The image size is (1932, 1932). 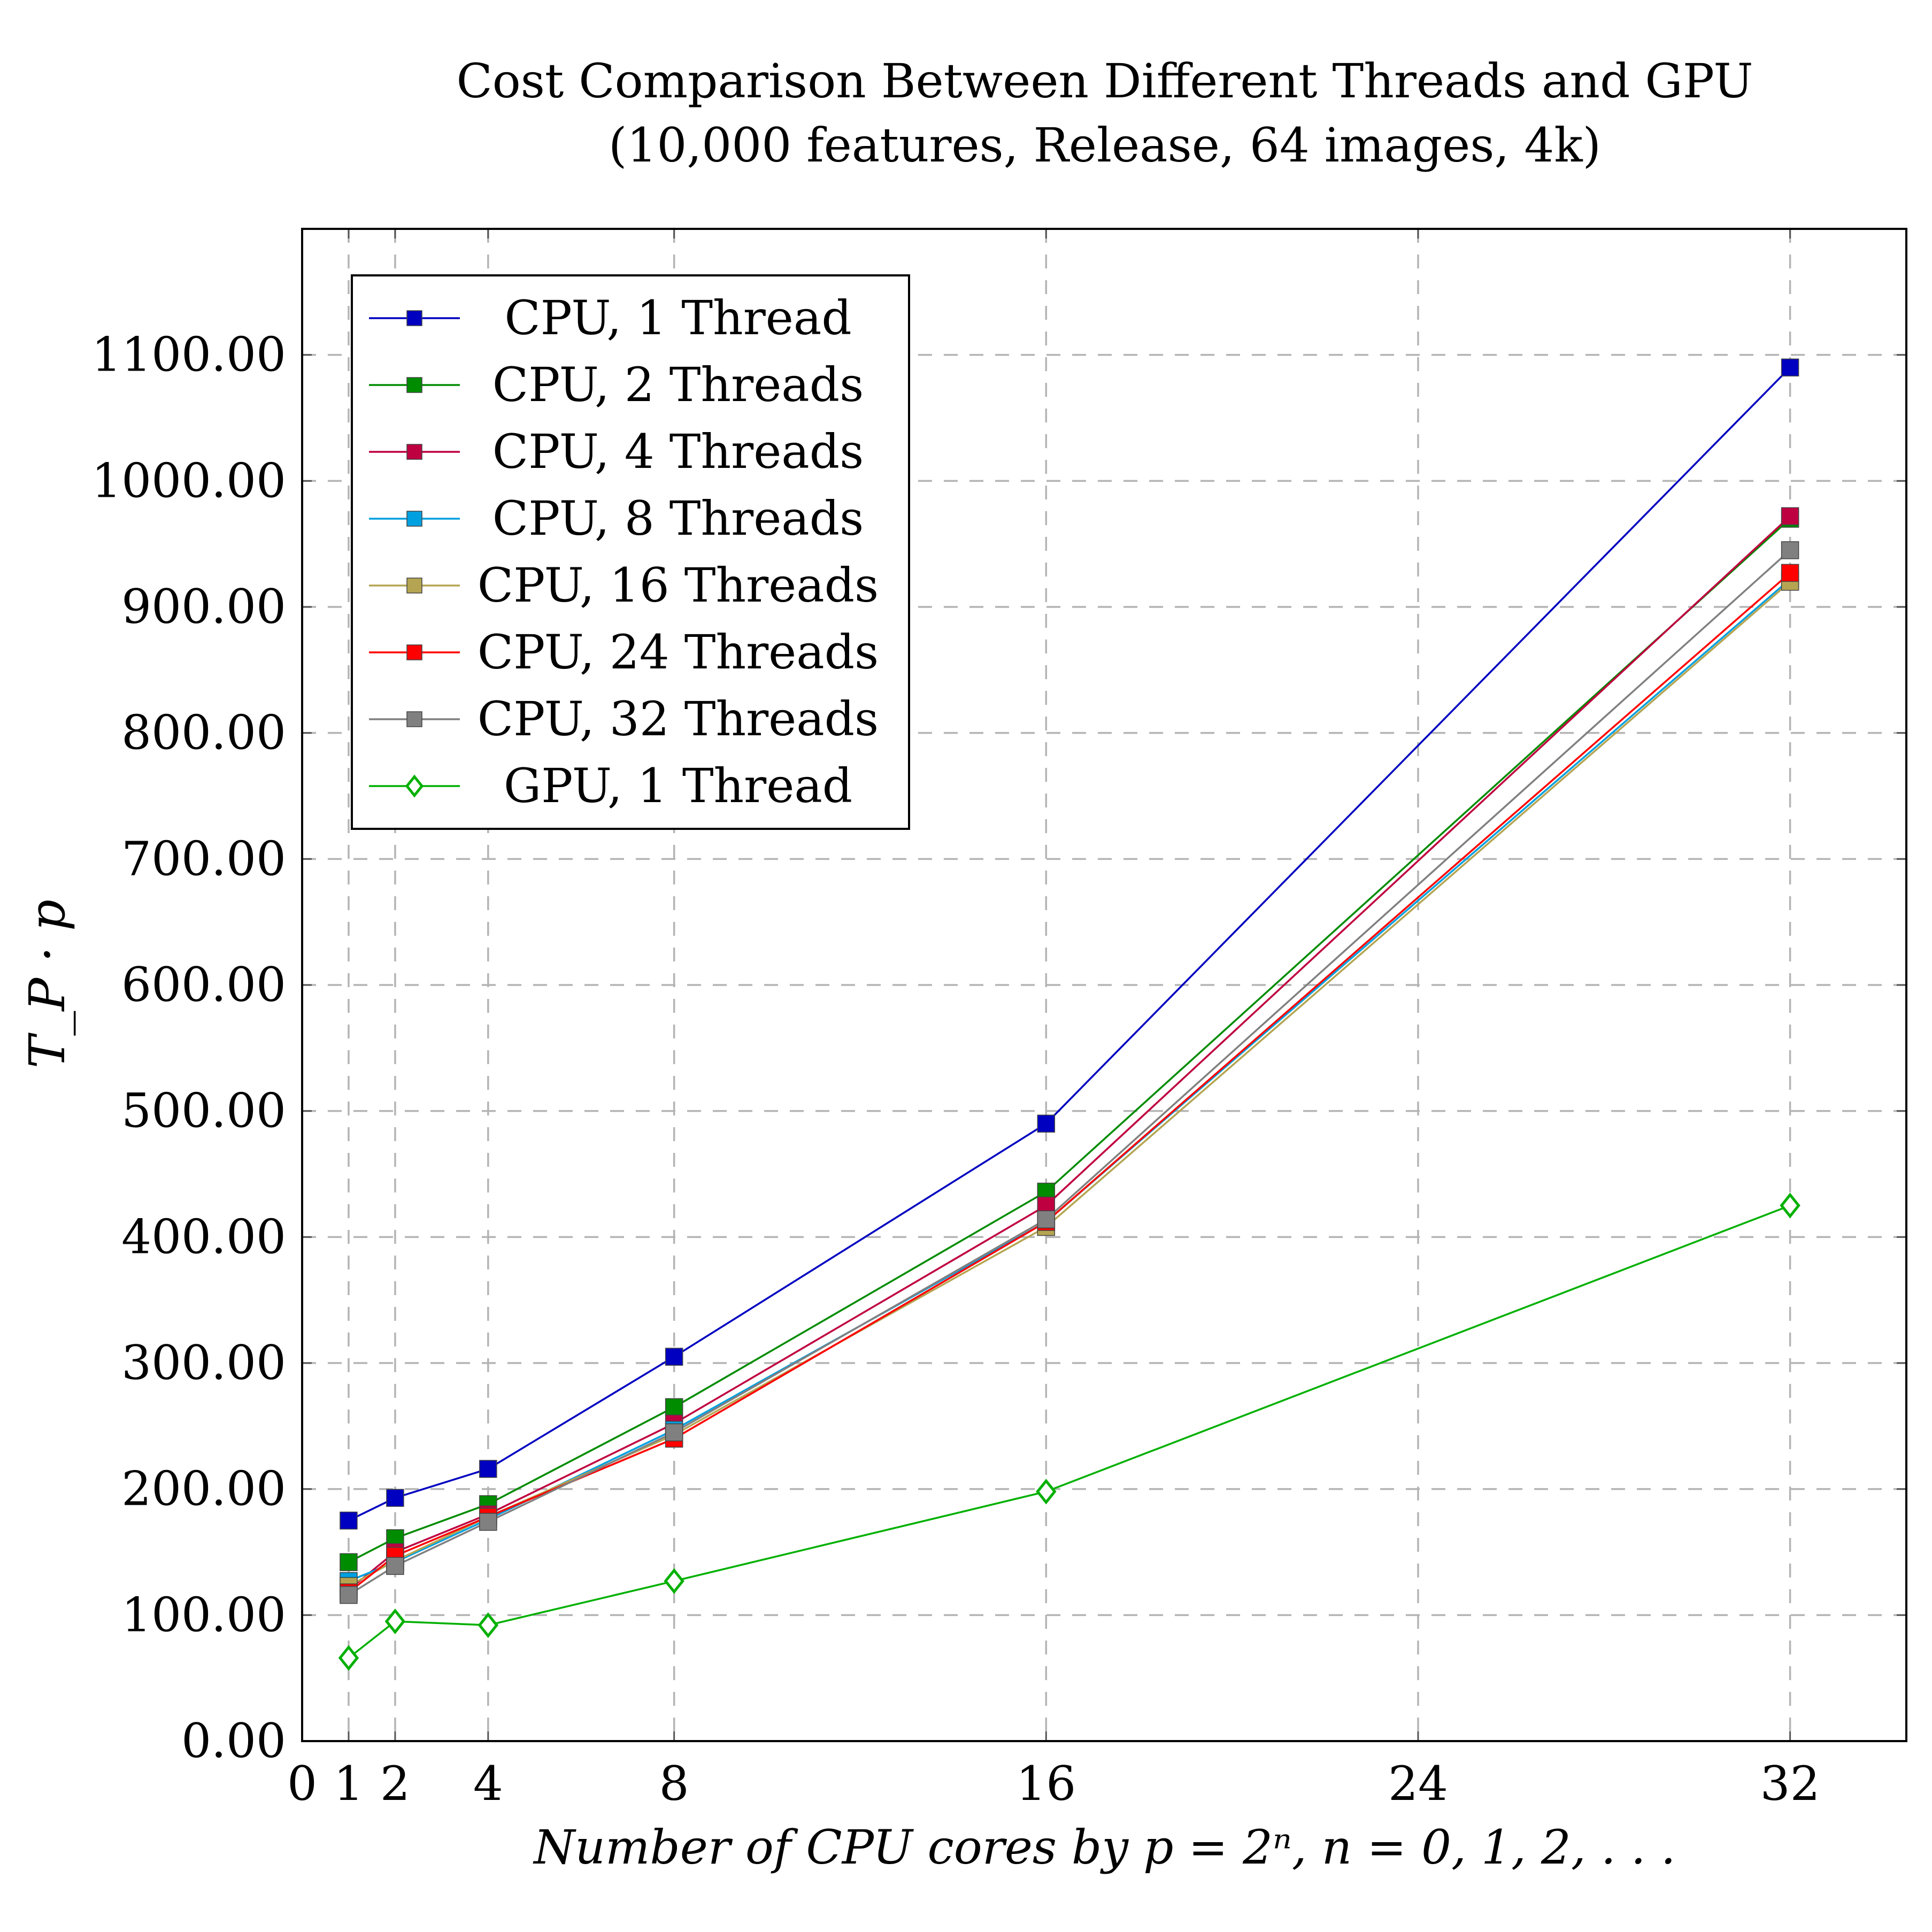 What do you see at coordinates (1418, 1784) in the screenshot?
I see `x-tick-label: 24` at bounding box center [1418, 1784].